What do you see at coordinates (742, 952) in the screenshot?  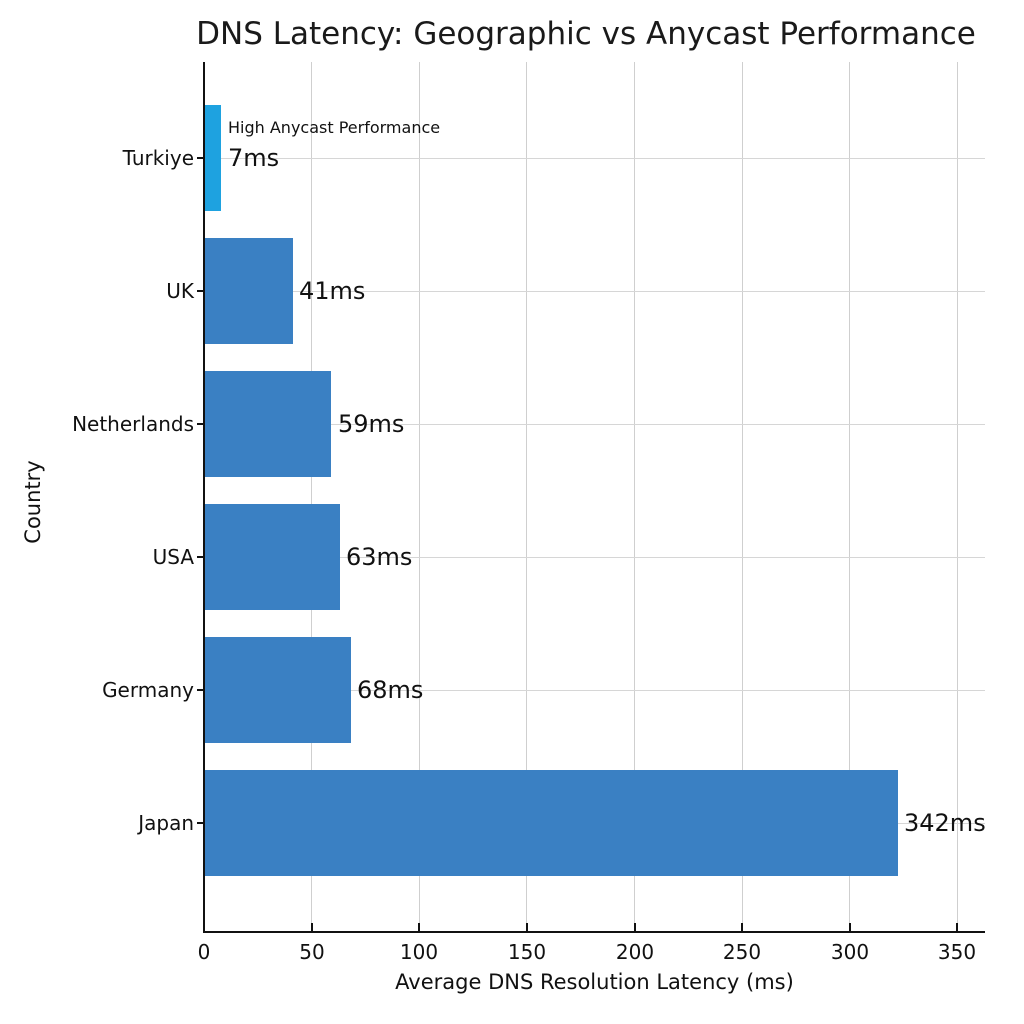 I see `x-tick-label: 250` at bounding box center [742, 952].